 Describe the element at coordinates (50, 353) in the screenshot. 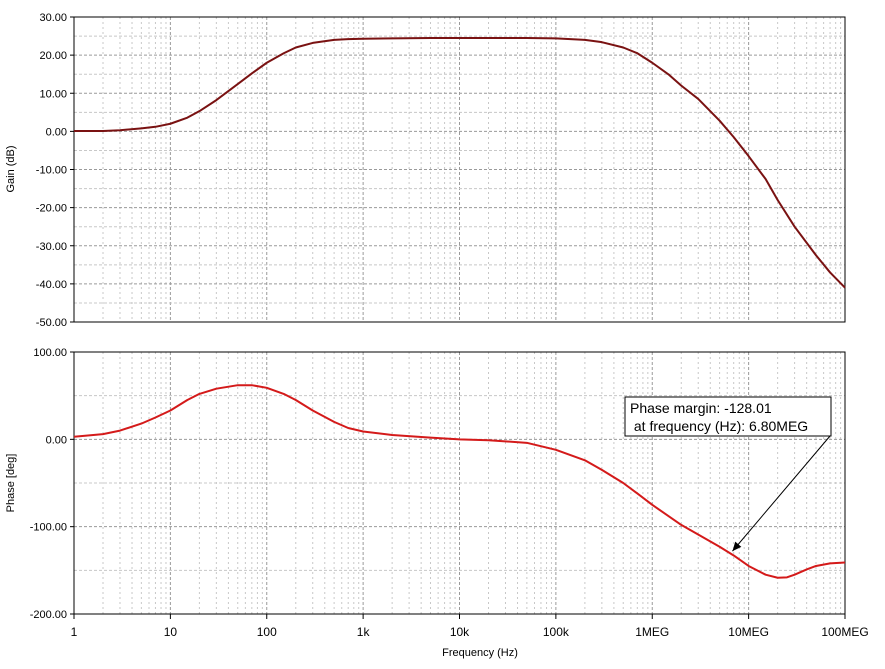

I see `phase-y-tick-label: 100.00` at that location.